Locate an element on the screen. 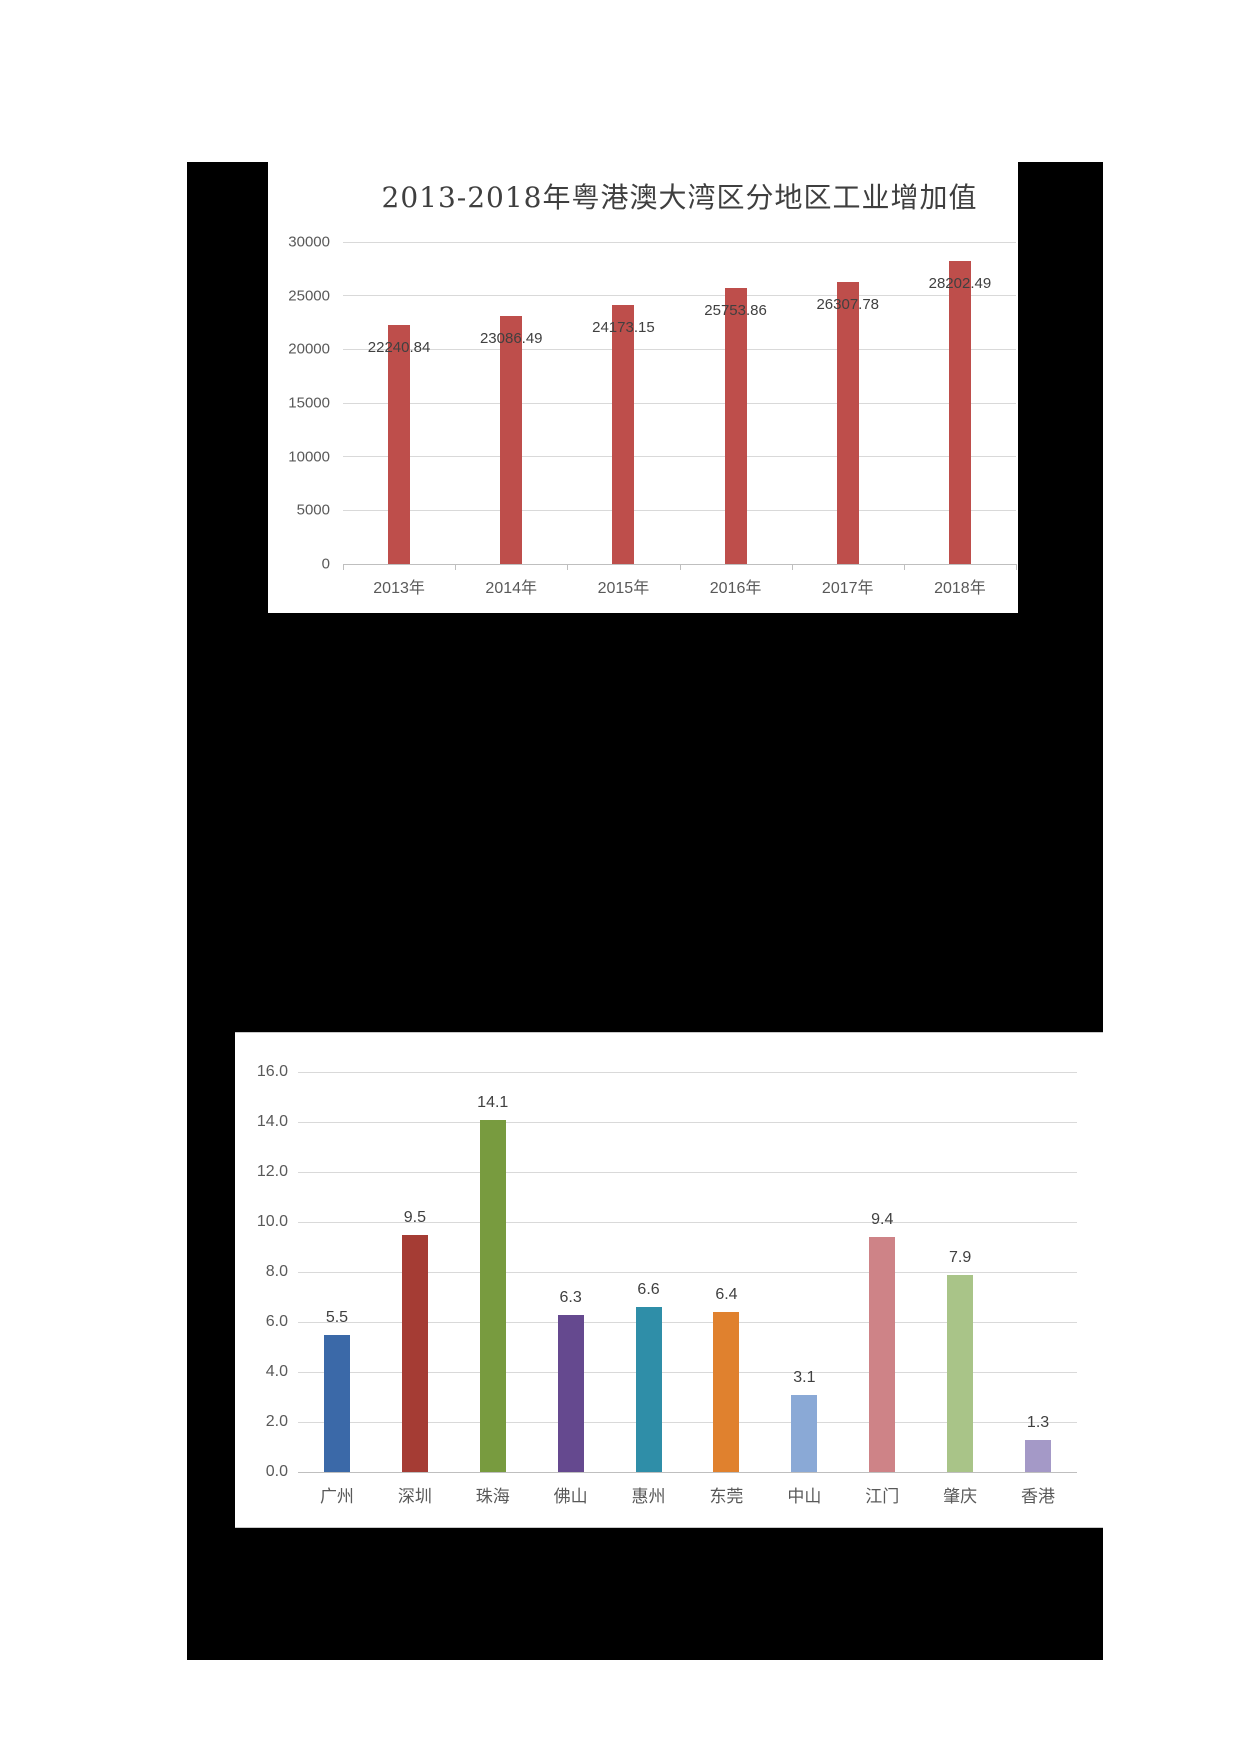 Image resolution: width=1240 pixels, height=1754 pixels. y-axis-label: 2.0 is located at coordinates (276, 1421).